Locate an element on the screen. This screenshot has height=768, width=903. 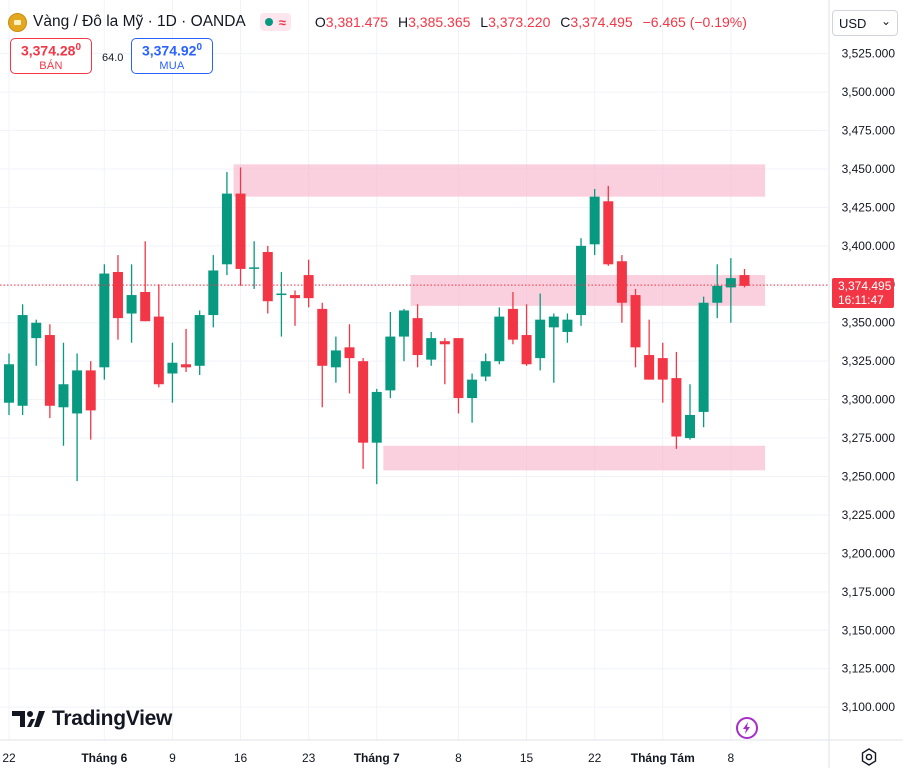
sell-button: 3,374.280 BÁN is located at coordinates (51, 56).